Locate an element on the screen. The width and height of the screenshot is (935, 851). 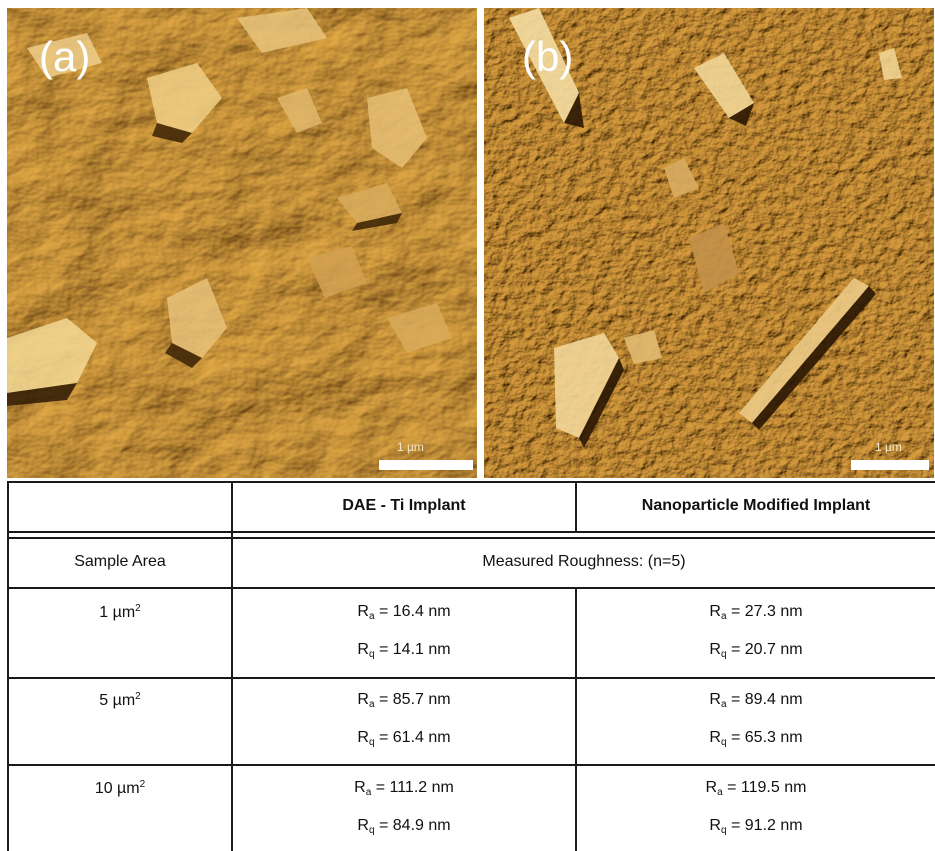
ra-value: Ra = 27.3 nm is located at coordinates (756, 612).